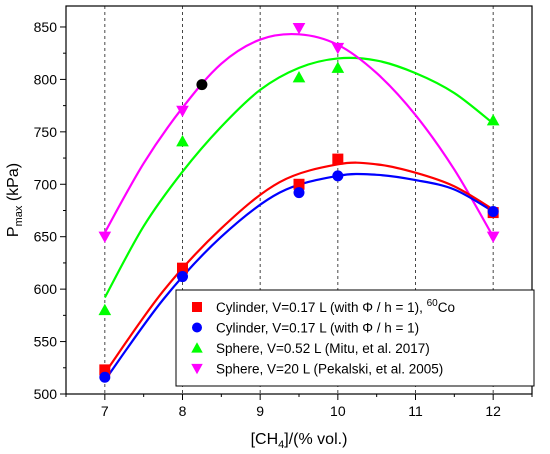 Image resolution: width=550 pixels, height=454 pixels. I want to click on y-tick-label-700: 700, so click(46, 184).